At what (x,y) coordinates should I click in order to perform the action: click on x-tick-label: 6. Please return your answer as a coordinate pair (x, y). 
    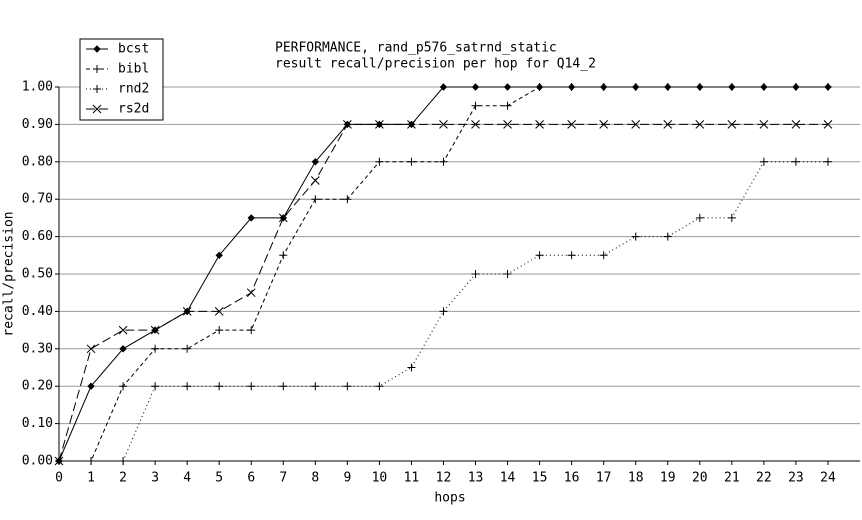
    Looking at the image, I should click on (251, 478).